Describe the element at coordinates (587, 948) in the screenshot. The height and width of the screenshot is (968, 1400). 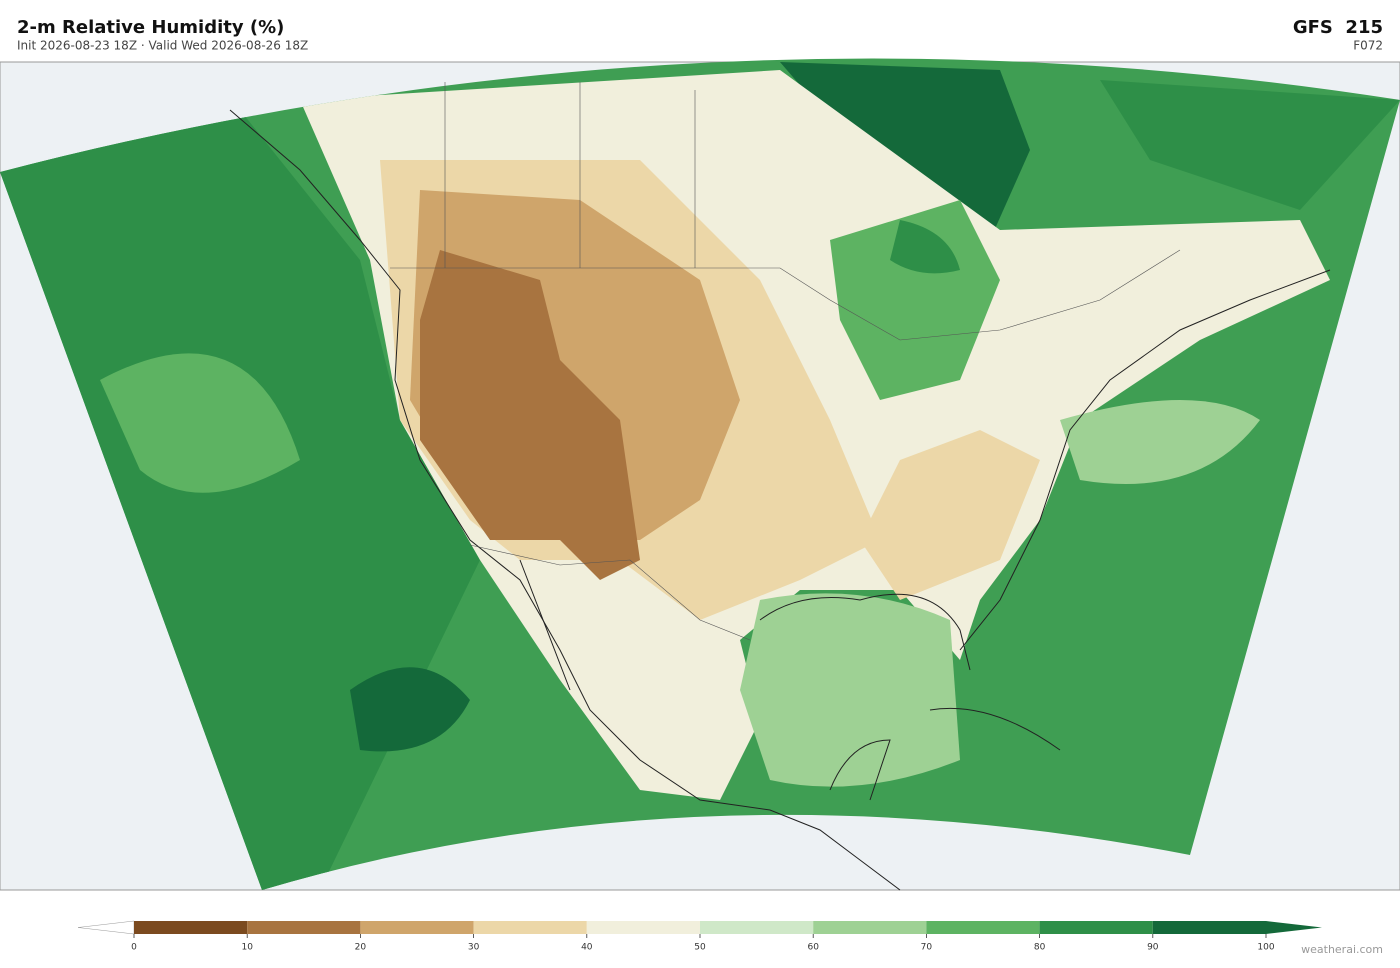
I see `colorbar-tick-label: 40` at that location.